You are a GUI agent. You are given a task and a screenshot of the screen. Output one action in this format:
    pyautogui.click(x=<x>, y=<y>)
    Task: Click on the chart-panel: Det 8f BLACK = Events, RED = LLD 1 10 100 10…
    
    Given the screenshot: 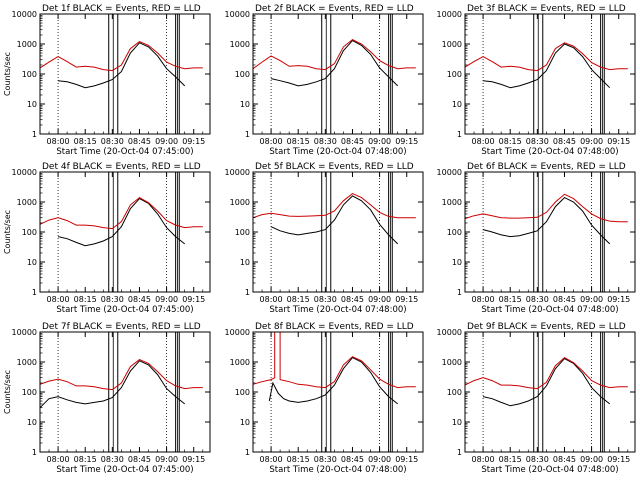 What is the action you would take?
    pyautogui.click(x=324, y=398)
    